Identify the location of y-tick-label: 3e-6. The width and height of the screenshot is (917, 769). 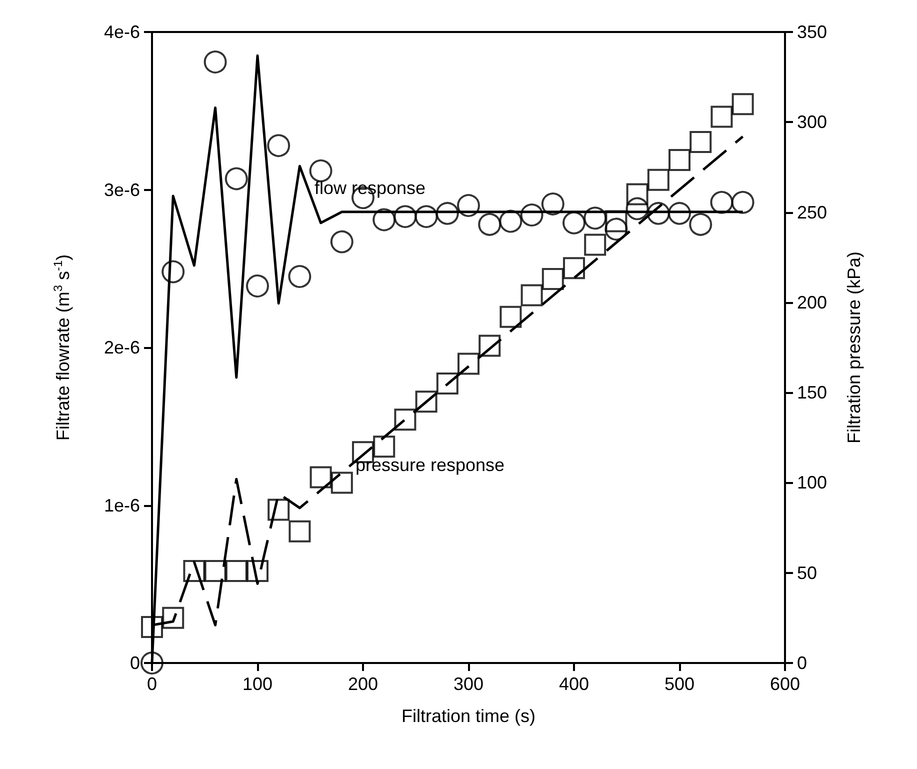
(122, 190).